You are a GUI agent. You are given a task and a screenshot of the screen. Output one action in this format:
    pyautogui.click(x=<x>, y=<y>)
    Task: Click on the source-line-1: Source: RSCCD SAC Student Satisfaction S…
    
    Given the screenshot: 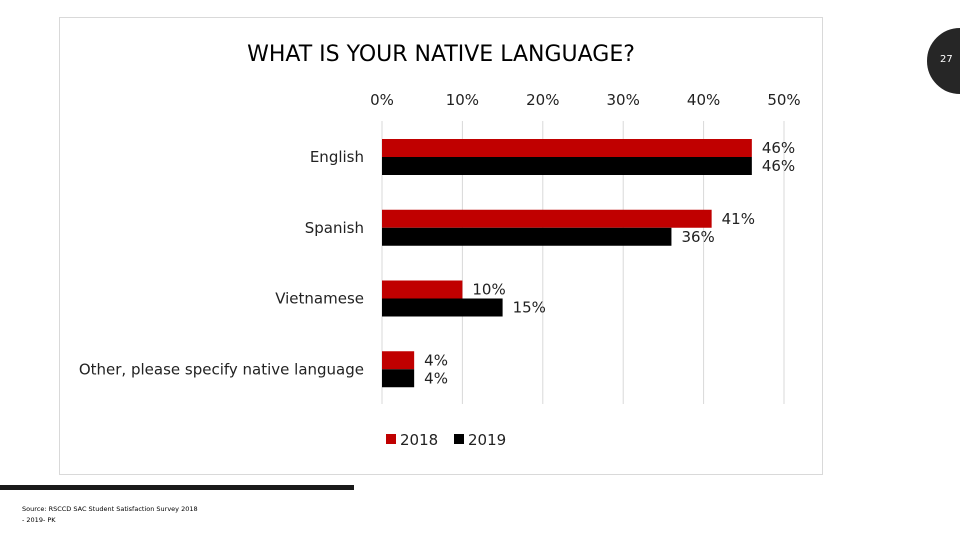 What is the action you would take?
    pyautogui.click(x=110, y=509)
    